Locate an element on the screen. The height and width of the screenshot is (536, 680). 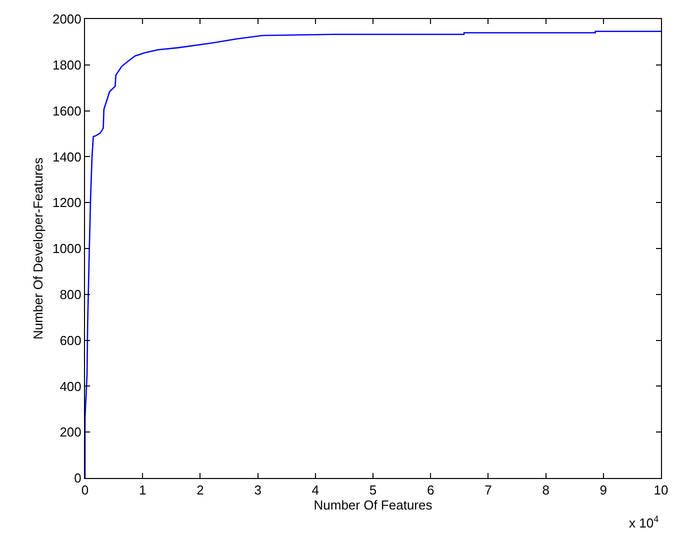
y-tick-label: 1600 is located at coordinates (67, 110).